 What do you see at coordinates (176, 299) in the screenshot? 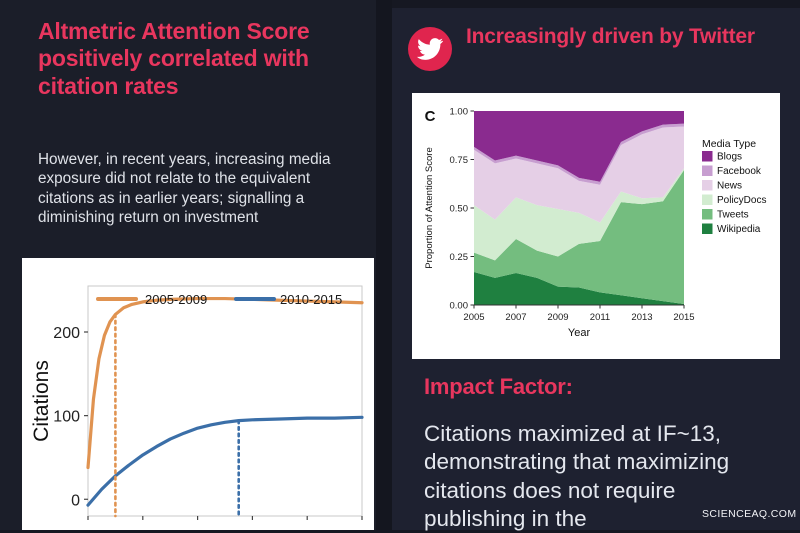
I see `legend-label-2005-2009: 2005-2009` at bounding box center [176, 299].